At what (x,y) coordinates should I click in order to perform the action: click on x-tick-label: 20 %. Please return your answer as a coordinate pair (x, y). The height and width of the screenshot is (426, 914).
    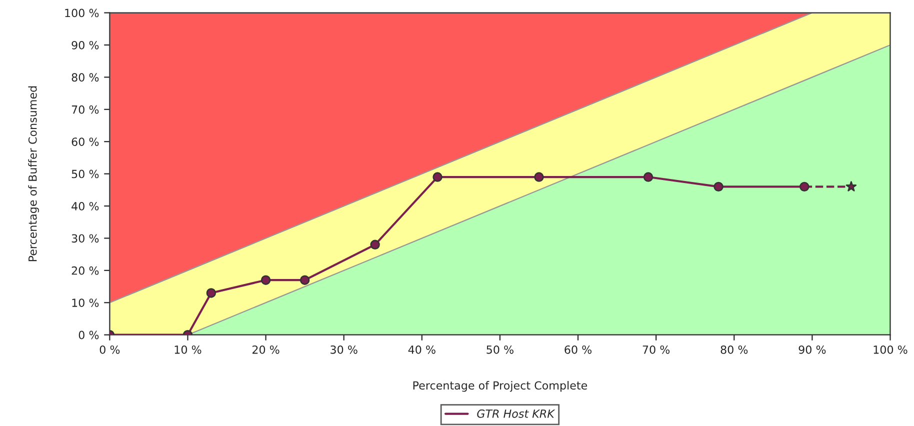
    Looking at the image, I should click on (266, 349).